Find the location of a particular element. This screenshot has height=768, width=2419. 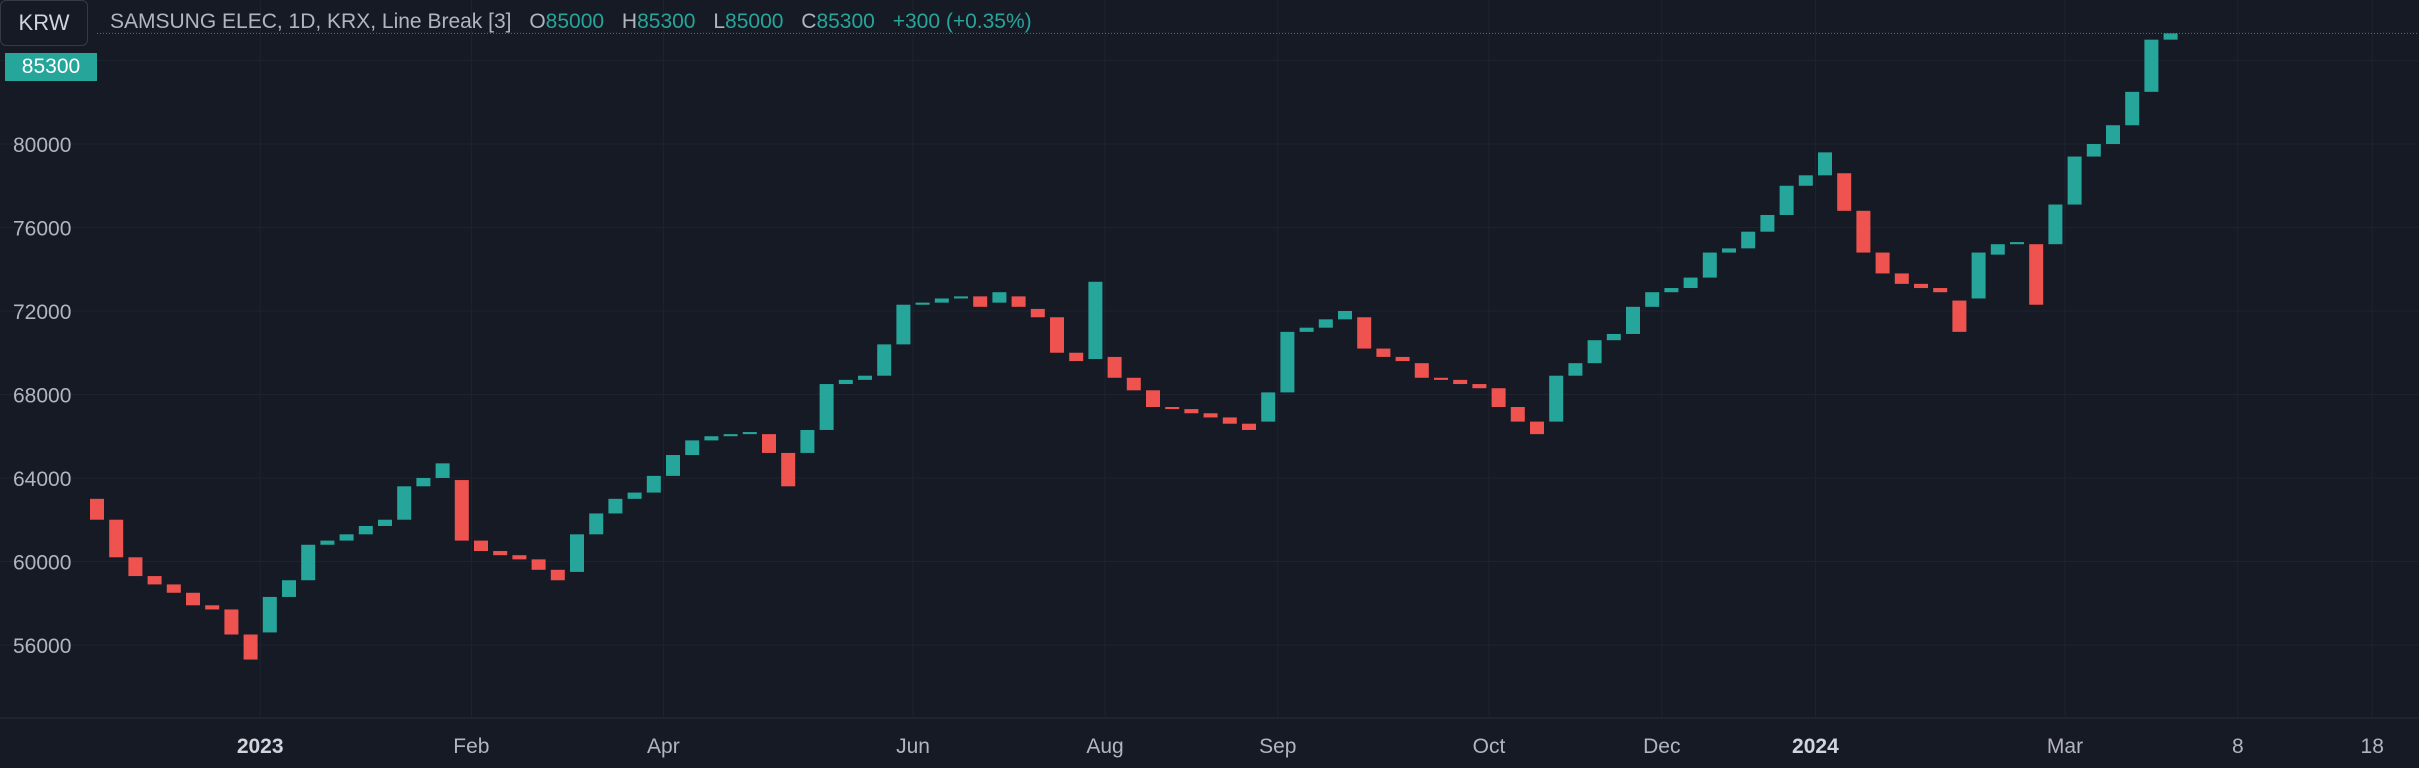

y-tick-label: 72000 is located at coordinates (42, 312).